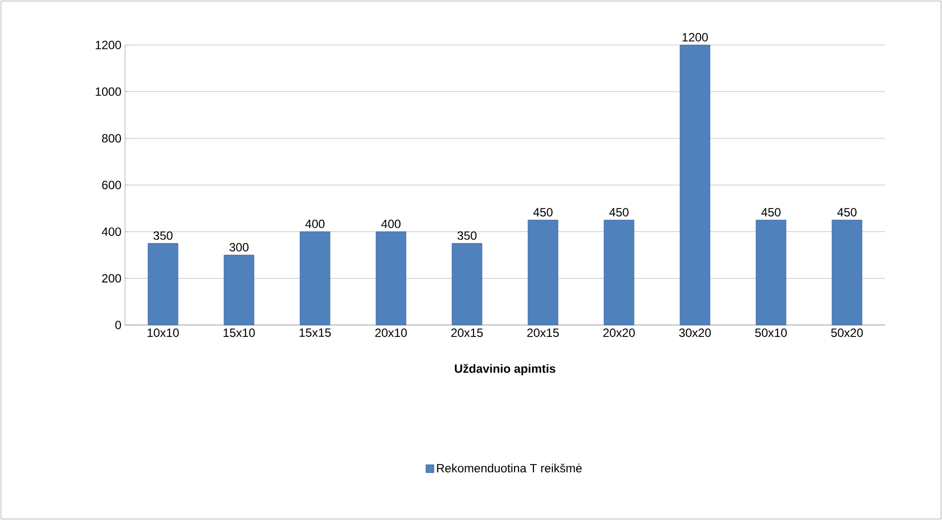 The width and height of the screenshot is (942, 520). What do you see at coordinates (695, 37) in the screenshot?
I see `data-label: 1200` at bounding box center [695, 37].